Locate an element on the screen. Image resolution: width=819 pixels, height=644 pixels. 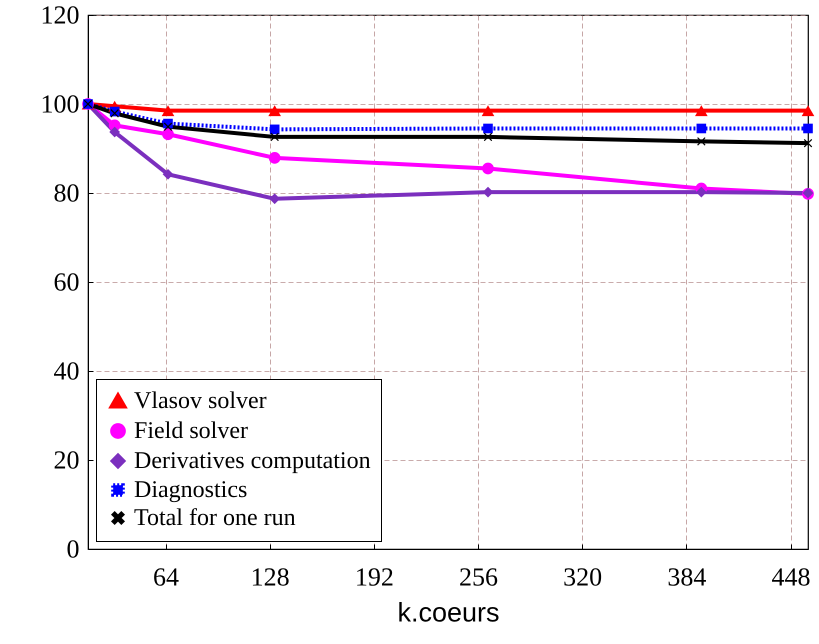
x-axis-title: k.coeurs is located at coordinates (448, 613).